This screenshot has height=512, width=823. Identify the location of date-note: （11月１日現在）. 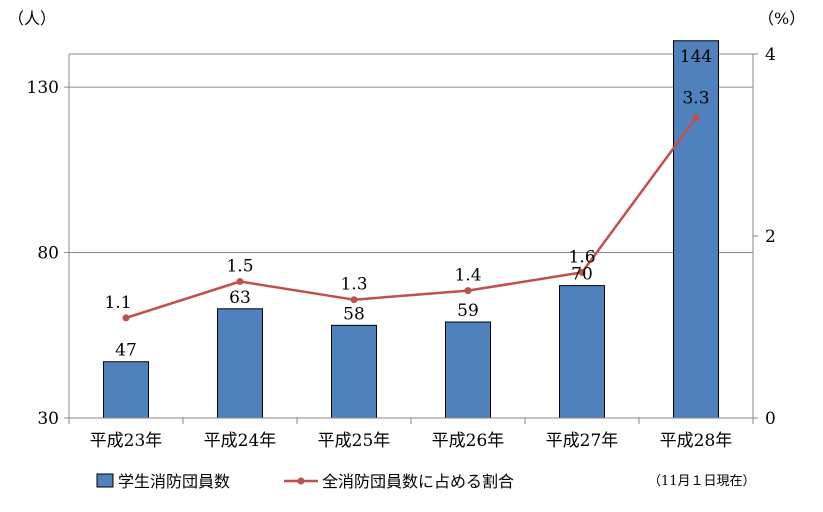
(702, 481).